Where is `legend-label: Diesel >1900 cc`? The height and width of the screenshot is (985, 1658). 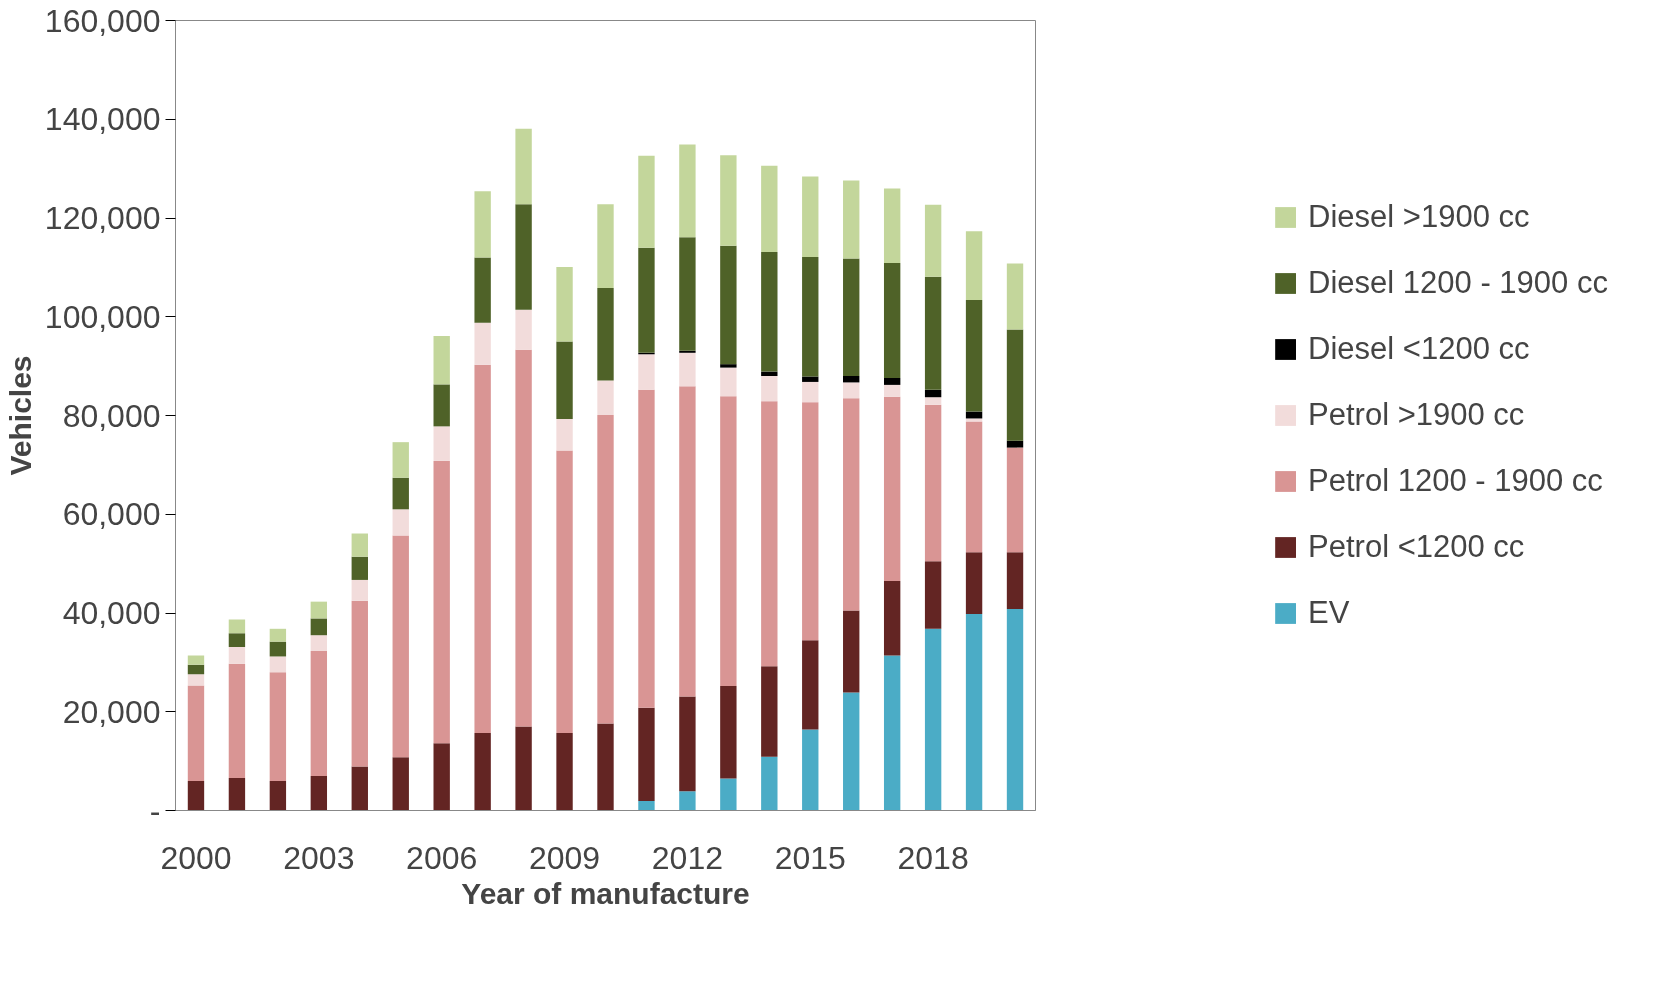
legend-label: Diesel >1900 cc is located at coordinates (1419, 217).